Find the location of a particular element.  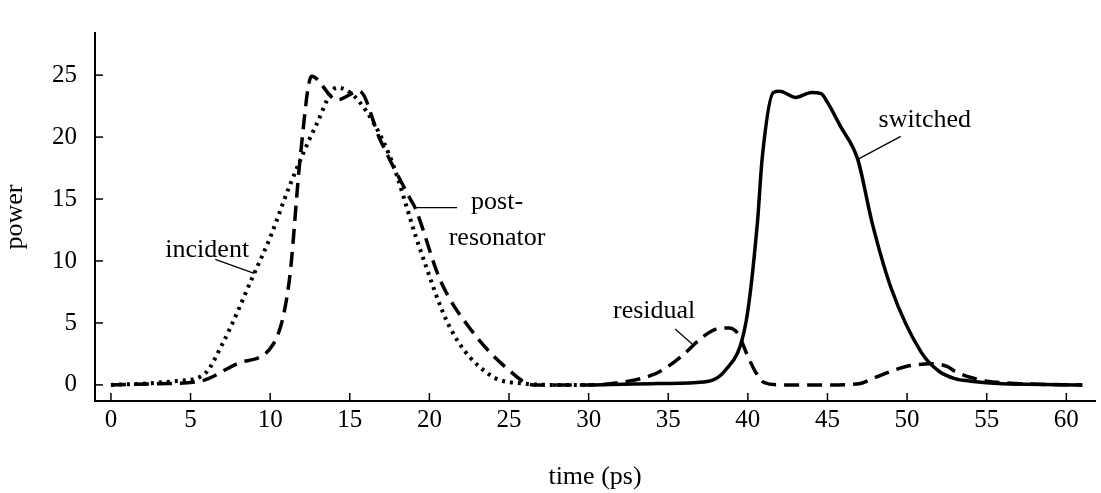

x-tick-label: 15 is located at coordinates (350, 418).